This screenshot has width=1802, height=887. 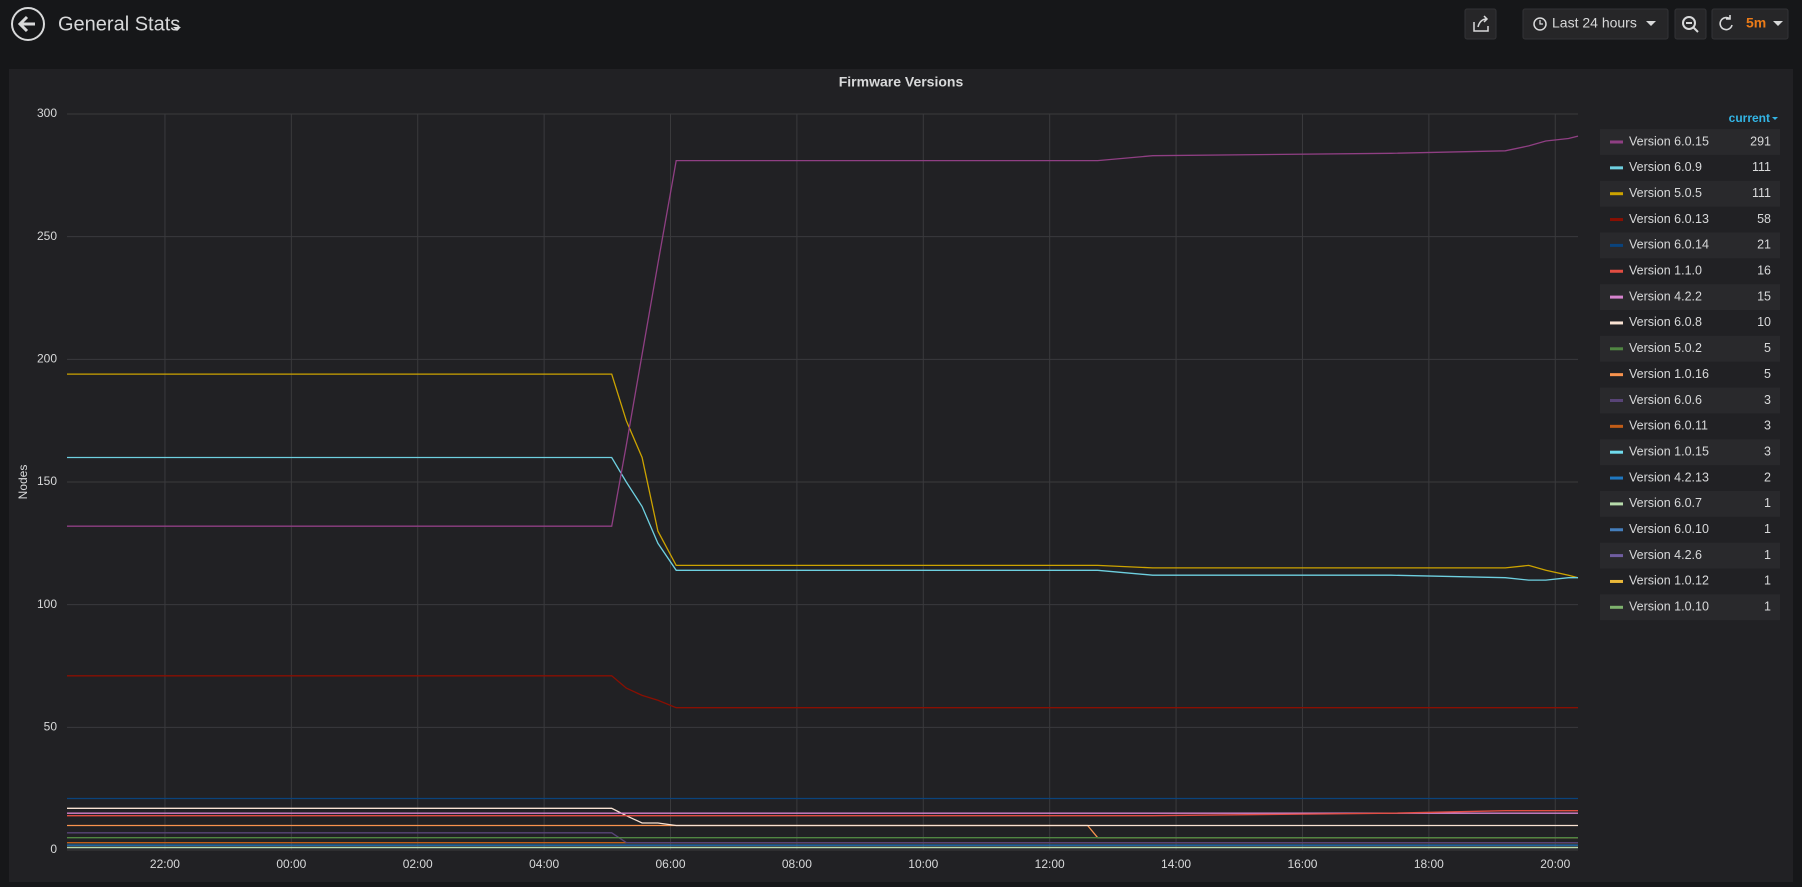 I want to click on legend-current: 58, so click(x=1764, y=219).